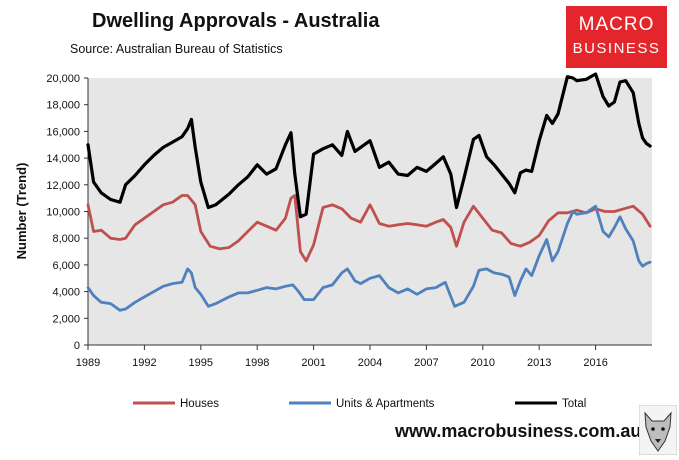 This screenshot has width=679, height=460. I want to click on legend-label-total: Total, so click(574, 404).